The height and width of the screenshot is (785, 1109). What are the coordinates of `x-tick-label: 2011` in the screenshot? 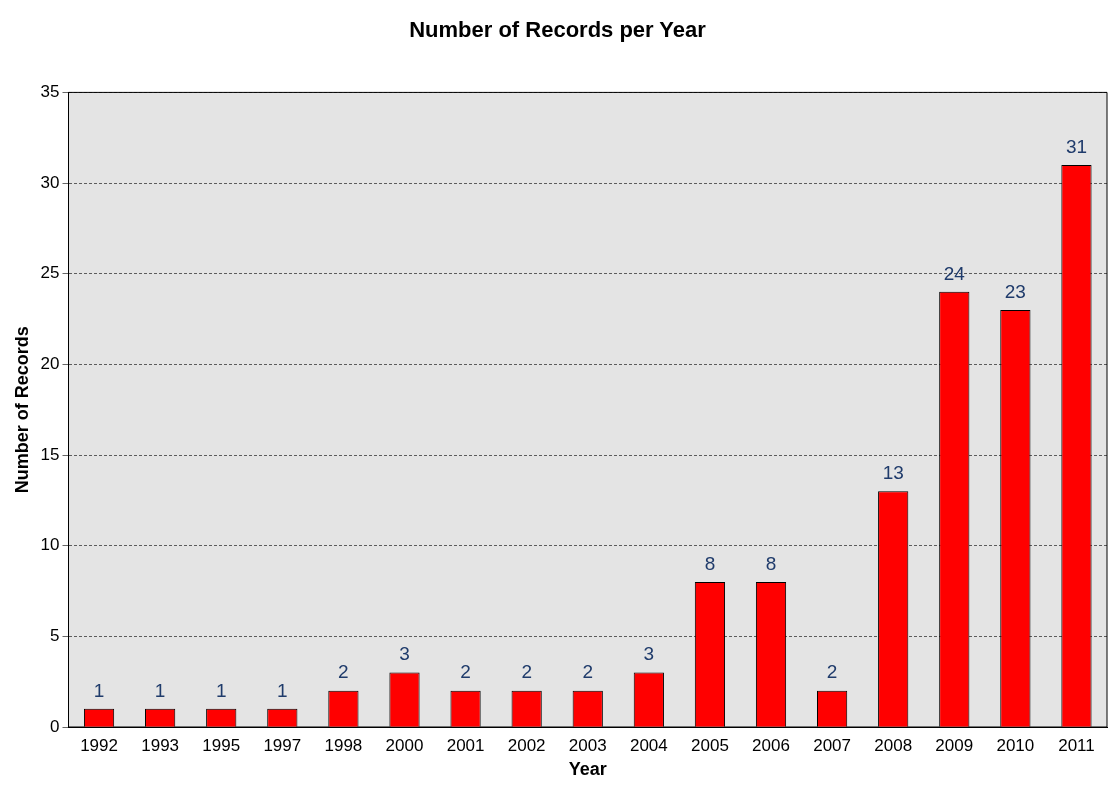 It's located at (1076, 745).